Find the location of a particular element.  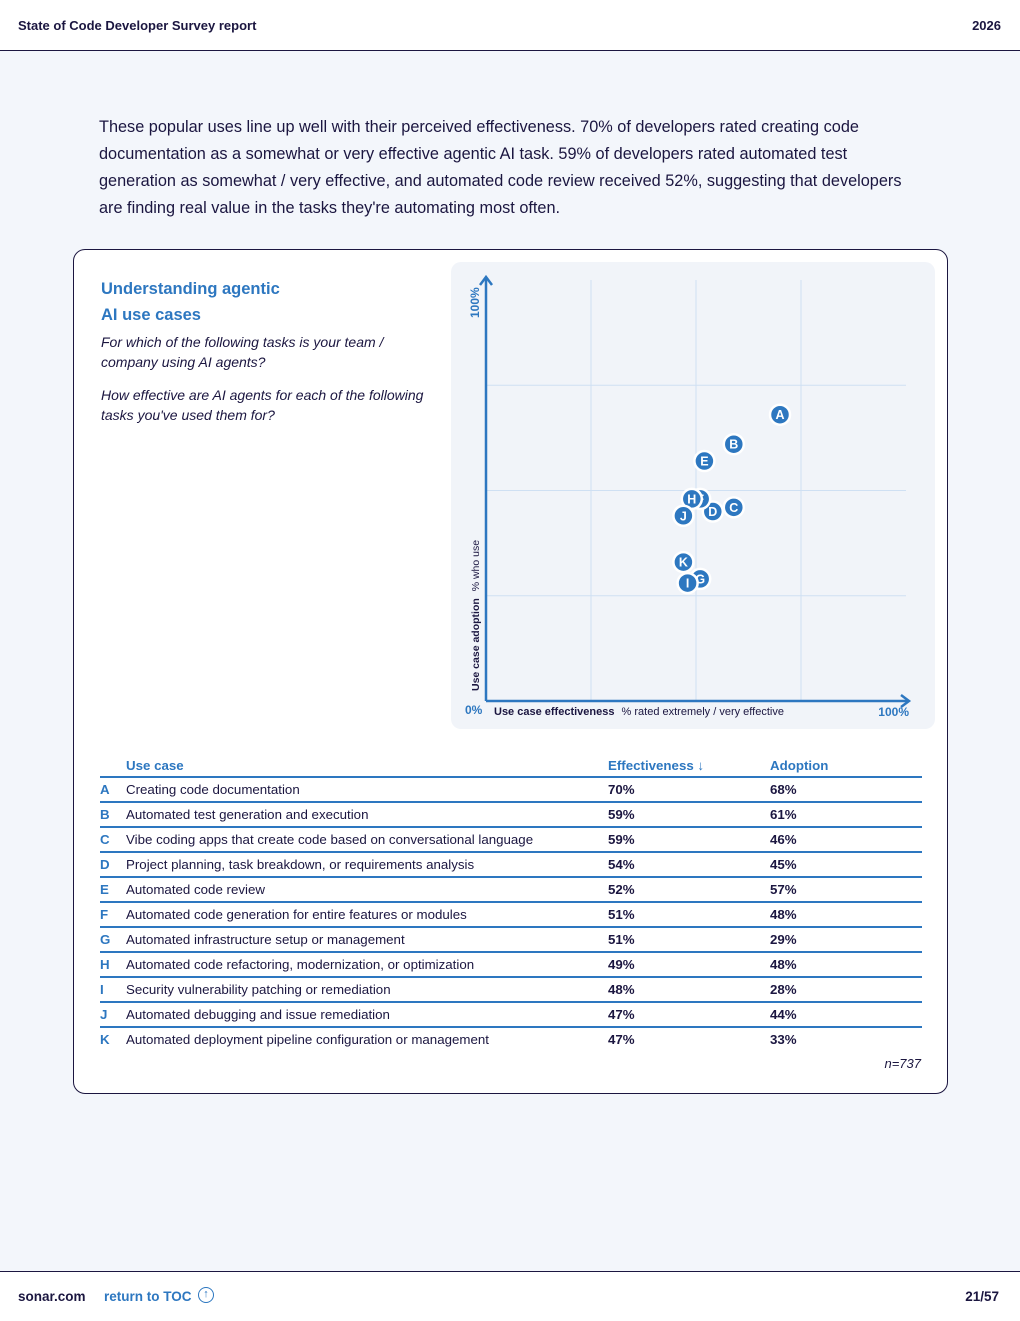

data-point-label: I is located at coordinates (687, 584).